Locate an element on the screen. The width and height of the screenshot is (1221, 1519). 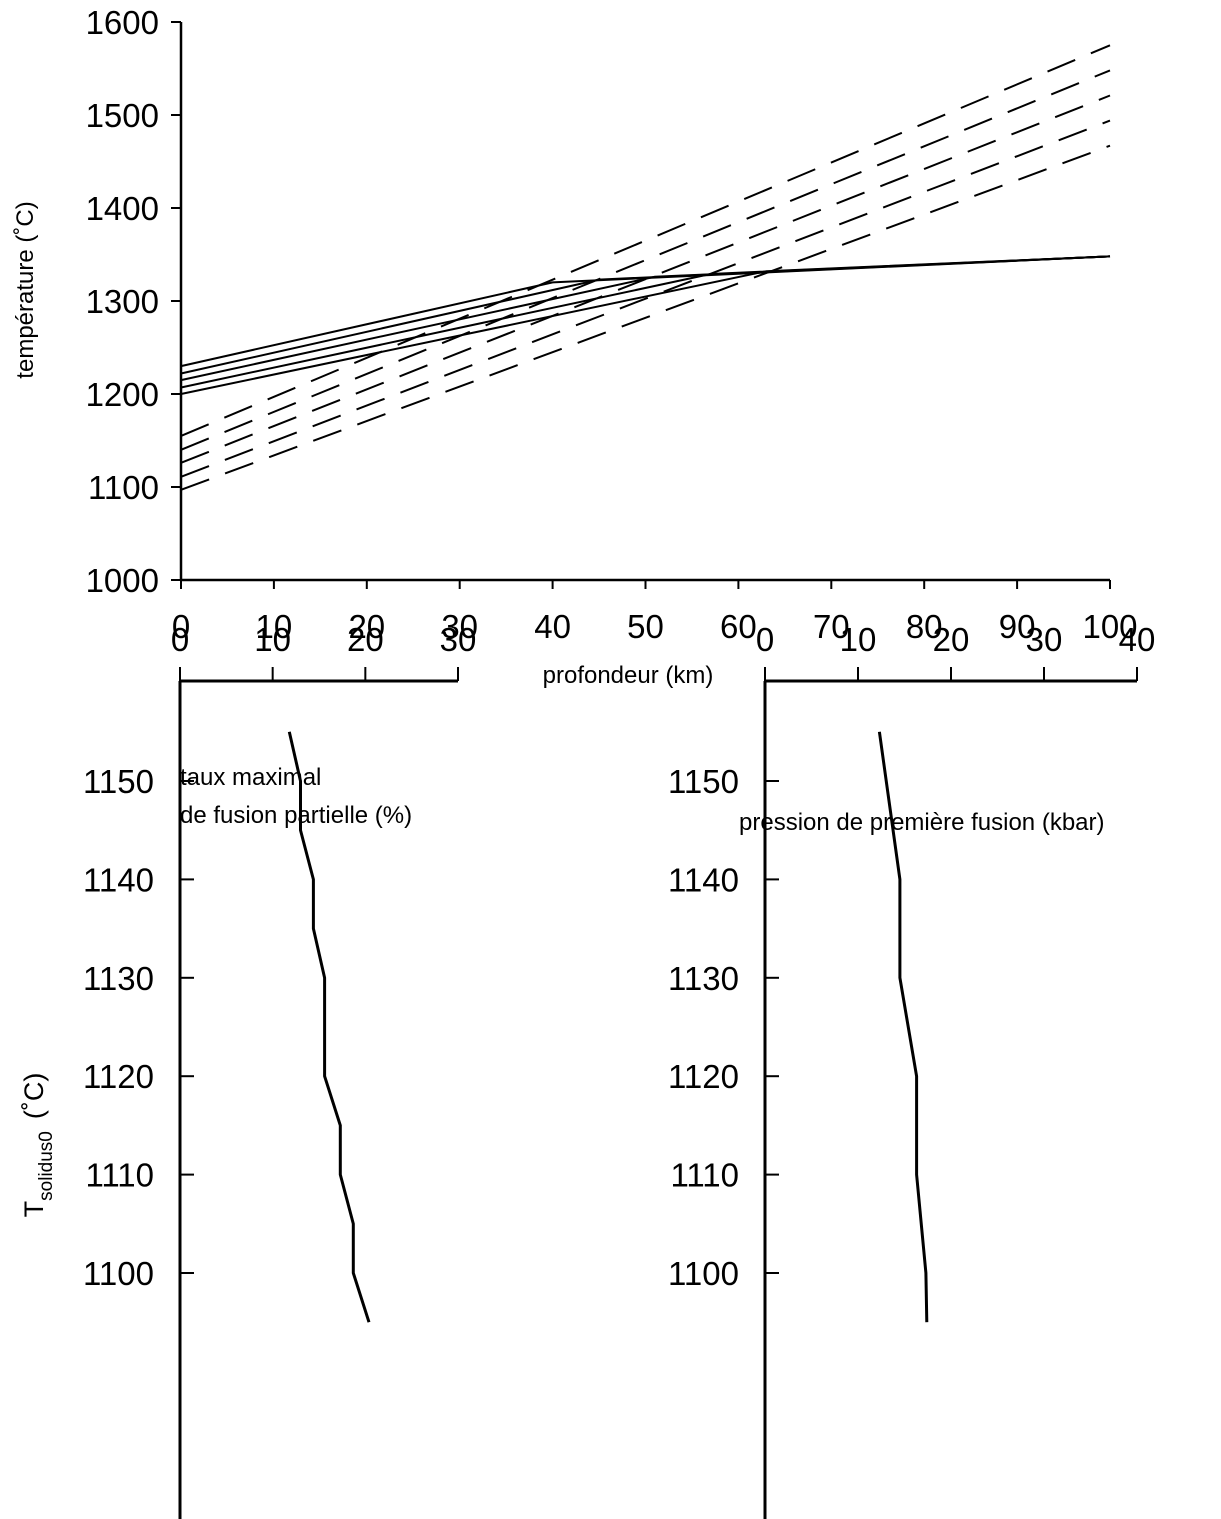
top-y-tick-label: 1300 is located at coordinates (122, 301).